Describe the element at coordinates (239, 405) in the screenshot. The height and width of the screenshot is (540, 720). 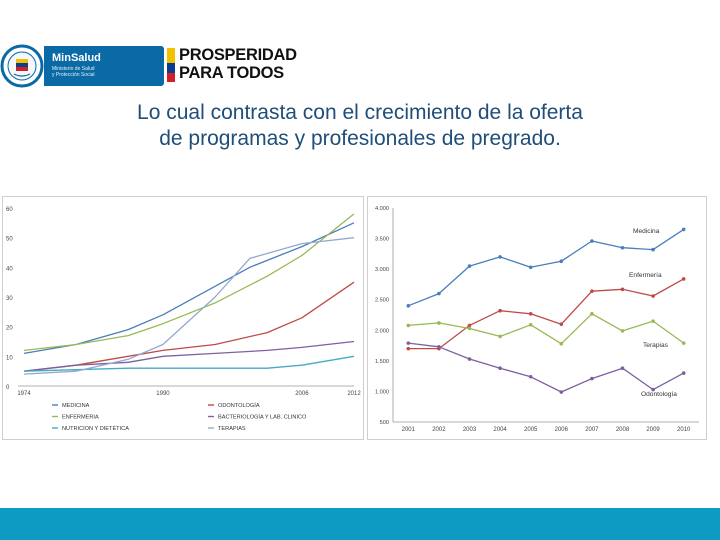
I see `legend-label-odontologia: ODONTOLOGÍA` at that location.